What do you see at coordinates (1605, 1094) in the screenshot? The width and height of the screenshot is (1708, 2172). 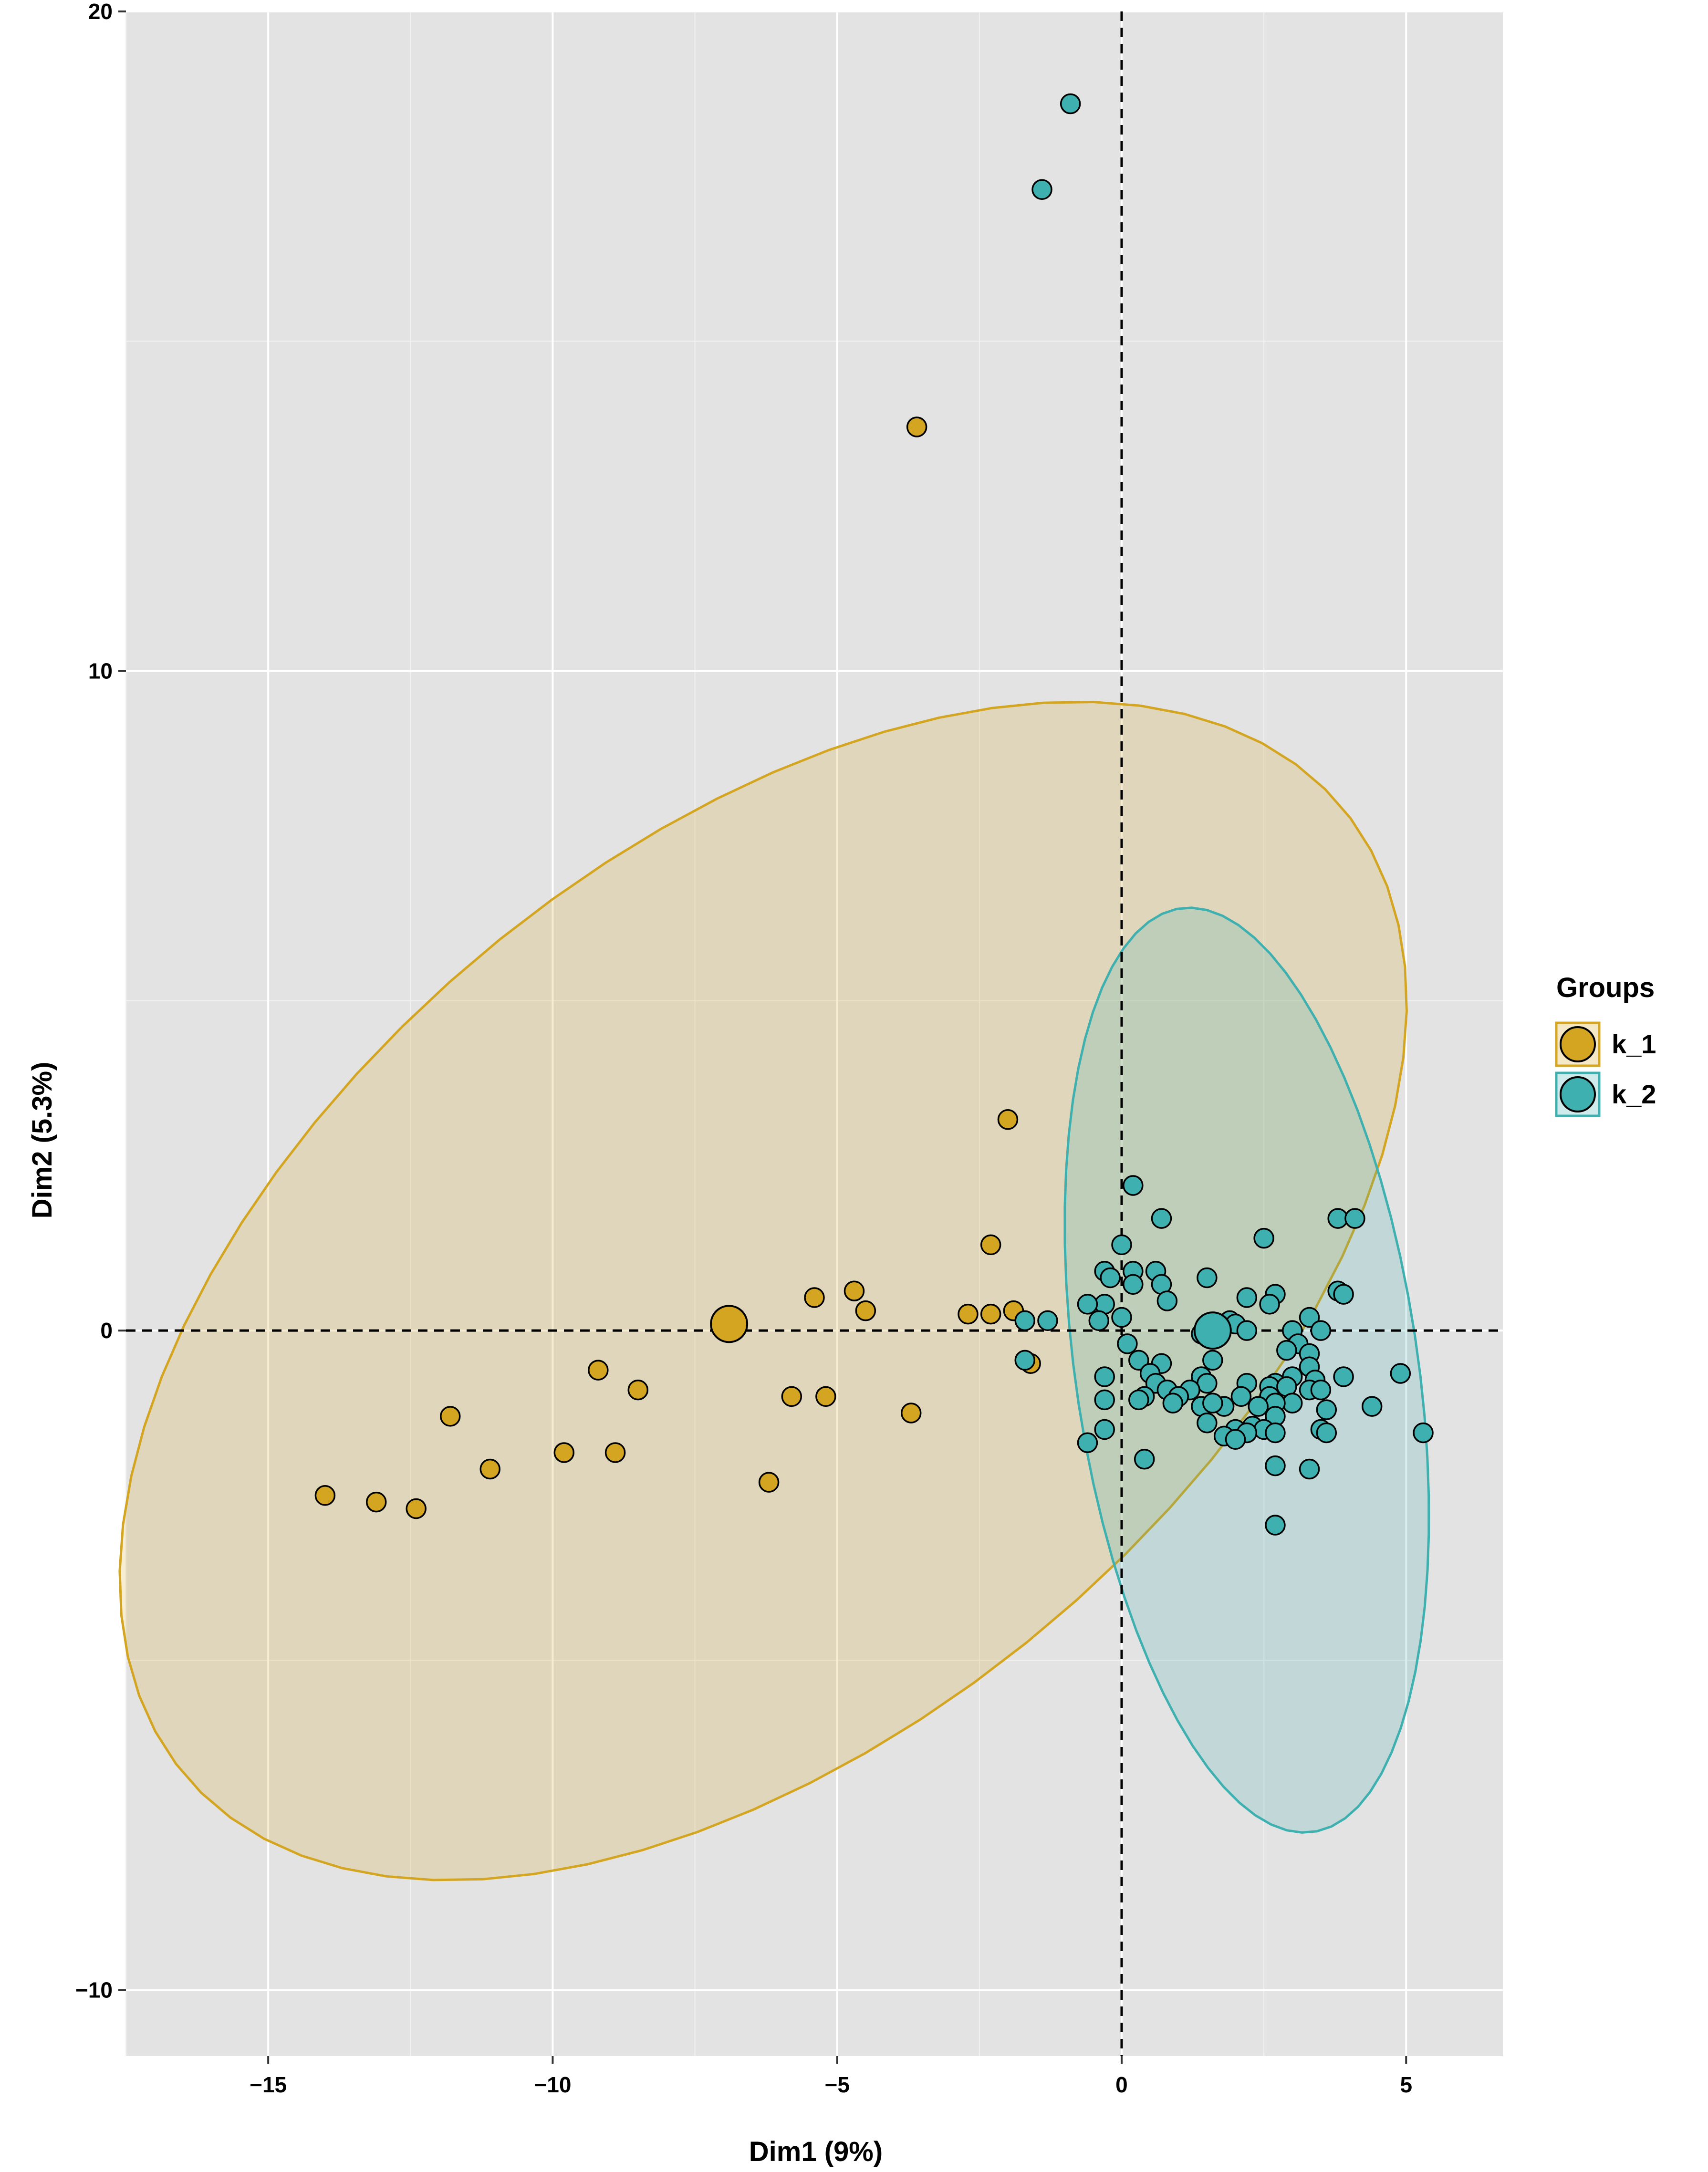 I see `legend-item-k2: k_2` at bounding box center [1605, 1094].